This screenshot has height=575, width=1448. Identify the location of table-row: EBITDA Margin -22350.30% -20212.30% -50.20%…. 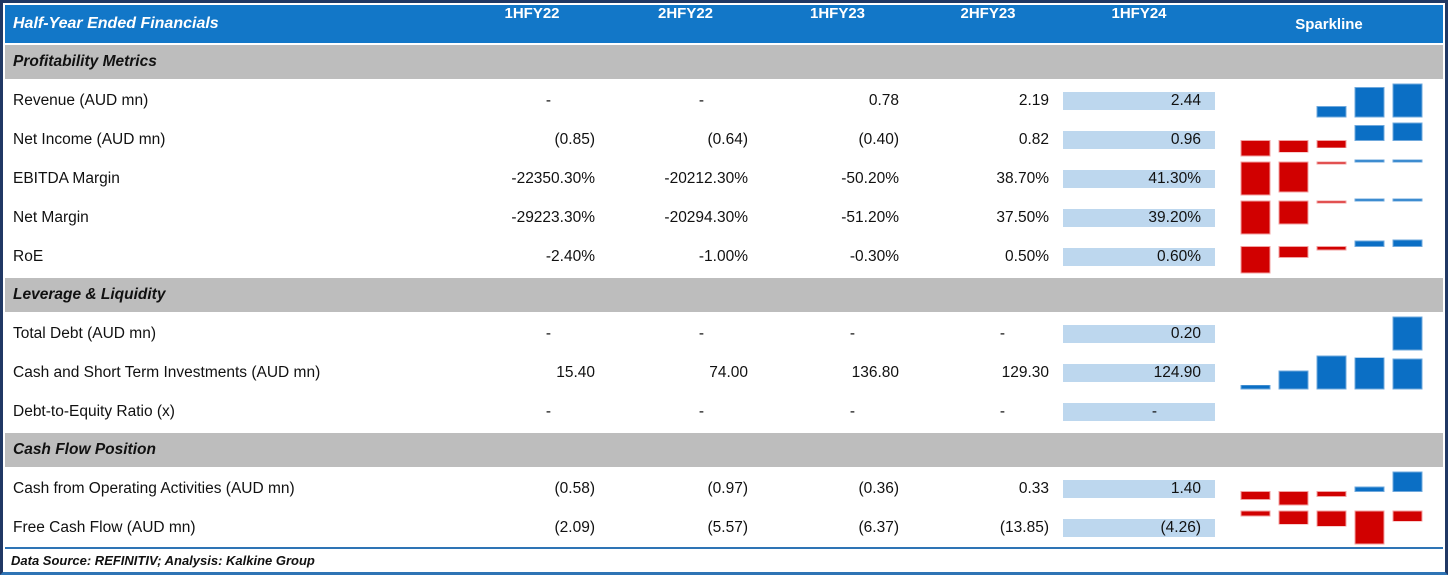
(724, 178).